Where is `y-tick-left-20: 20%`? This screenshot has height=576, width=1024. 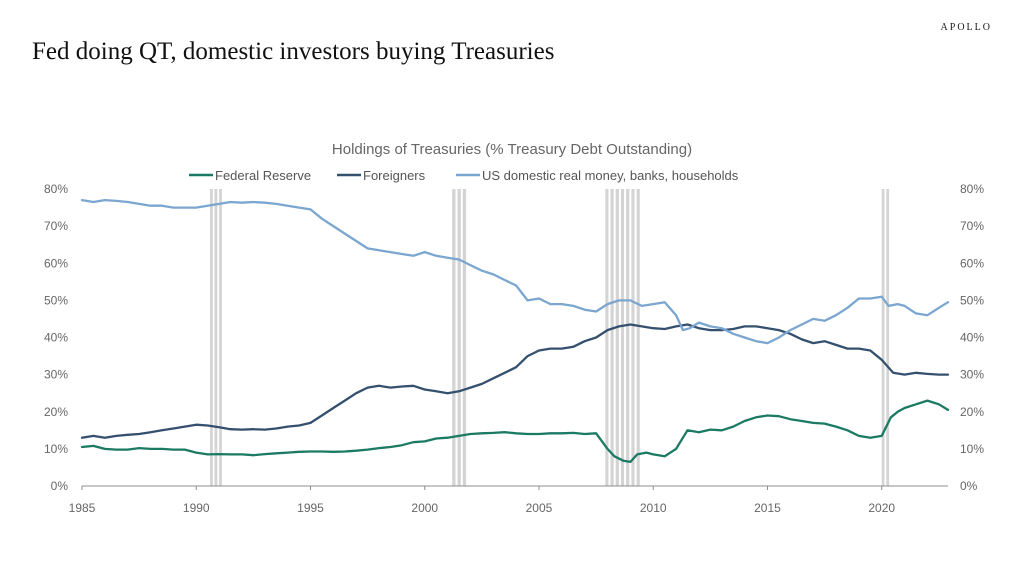
y-tick-left-20: 20% is located at coordinates (56, 412).